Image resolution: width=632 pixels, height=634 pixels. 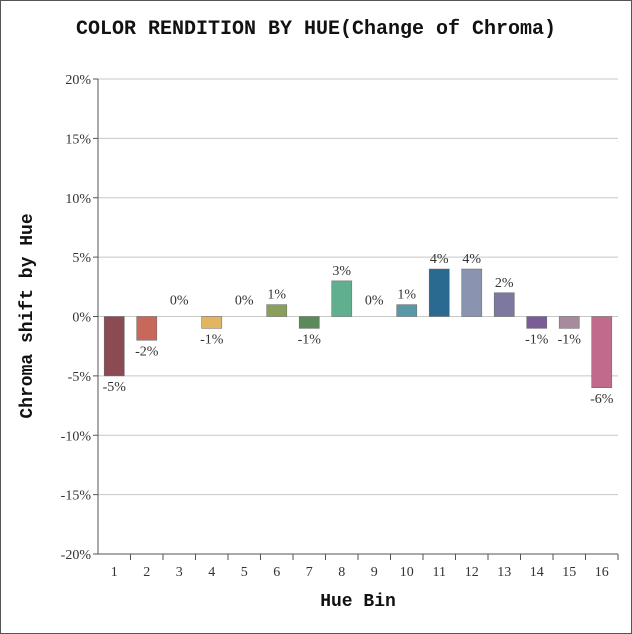 What do you see at coordinates (537, 572) in the screenshot?
I see `x-tick-label: 14` at bounding box center [537, 572].